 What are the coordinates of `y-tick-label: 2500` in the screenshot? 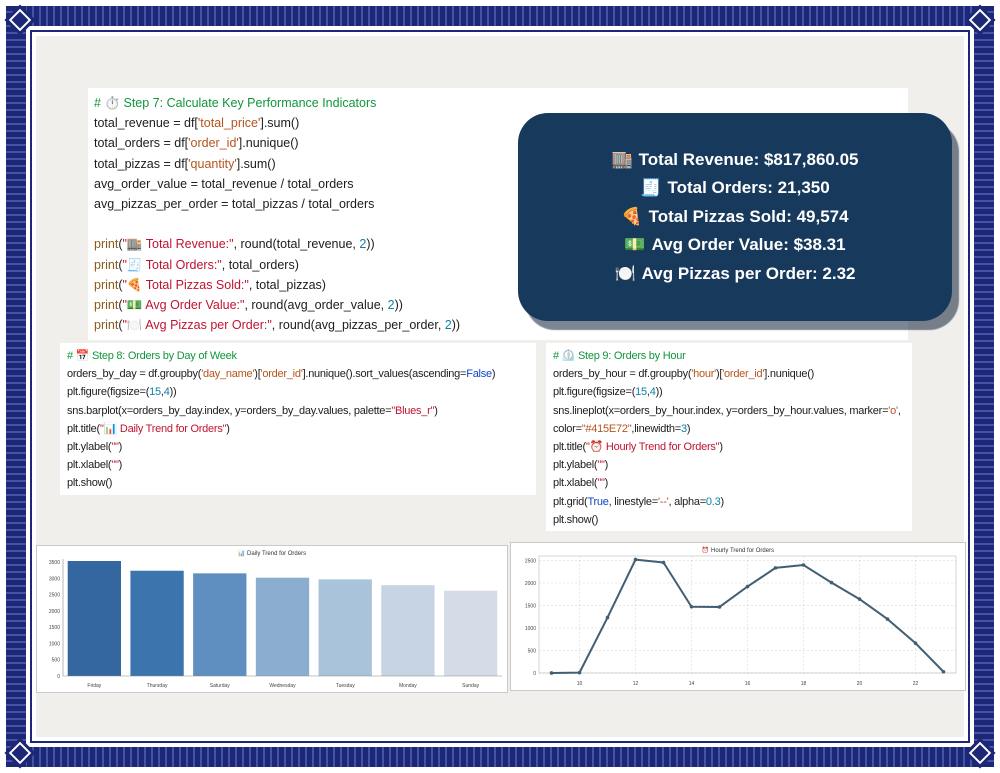 It's located at (54, 596).